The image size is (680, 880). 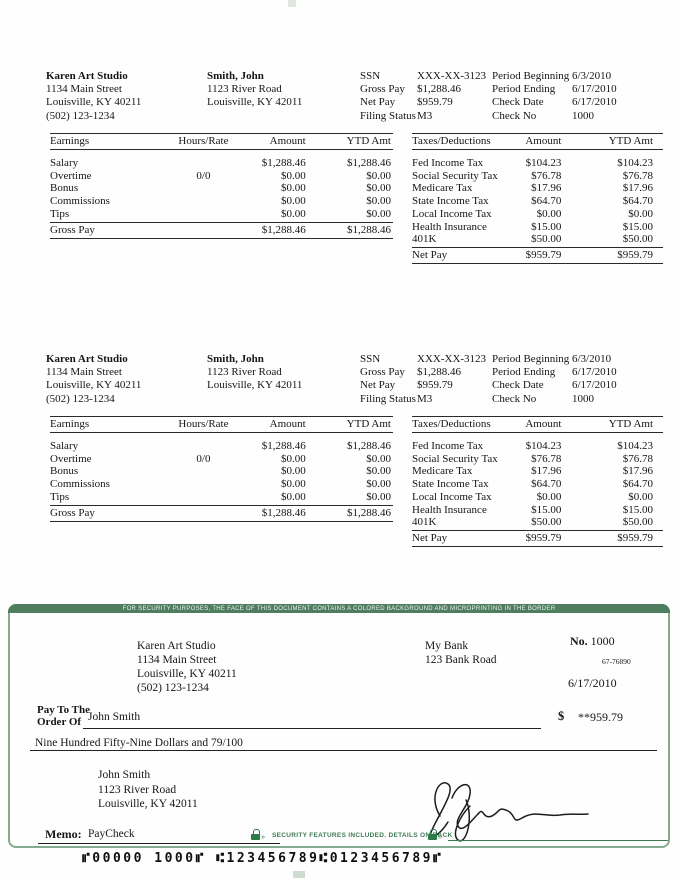 I want to click on stub-field-values-right: 6/3/2010 6/17/2010 6/17/2010 1000, so click(x=594, y=96).